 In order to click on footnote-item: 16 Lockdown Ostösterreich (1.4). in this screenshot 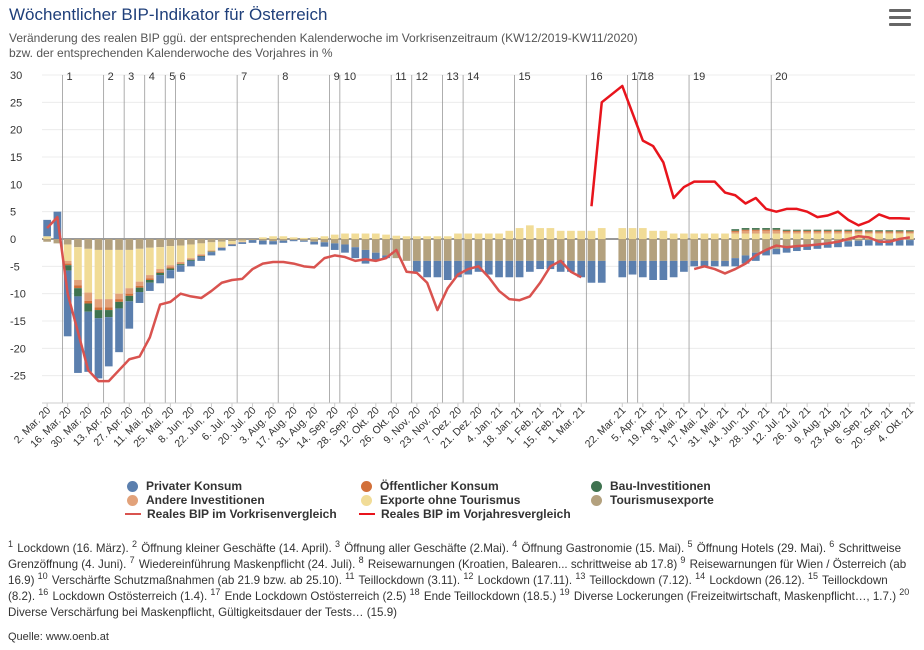, I will do `click(122, 595)`.